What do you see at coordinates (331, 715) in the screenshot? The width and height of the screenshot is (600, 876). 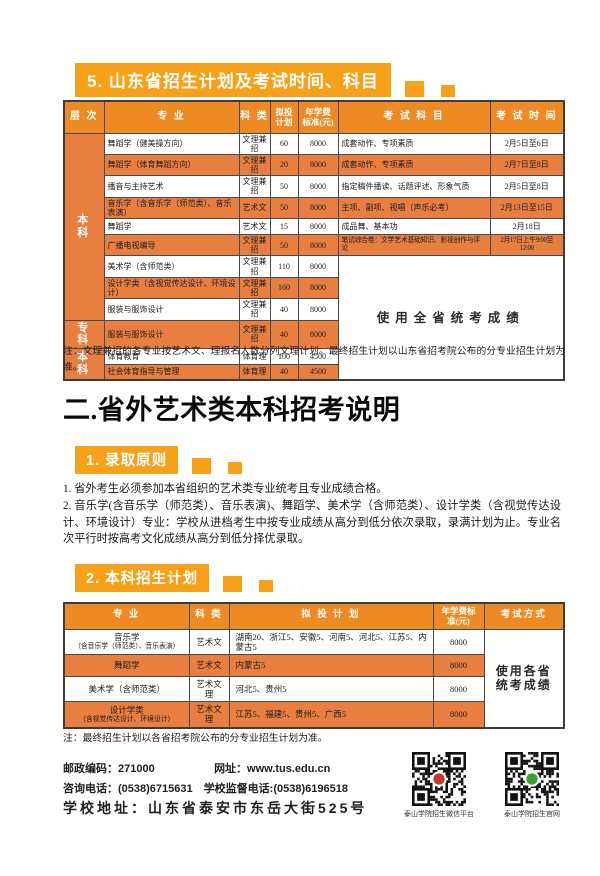 I see `plan-cell: 江苏5、福建5、贵州5、广西5` at bounding box center [331, 715].